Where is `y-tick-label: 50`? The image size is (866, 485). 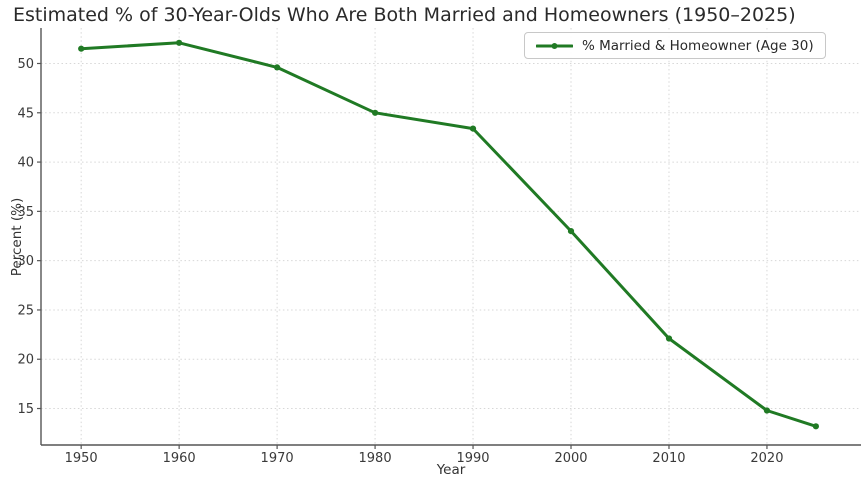 y-tick-label: 50 is located at coordinates (25, 64).